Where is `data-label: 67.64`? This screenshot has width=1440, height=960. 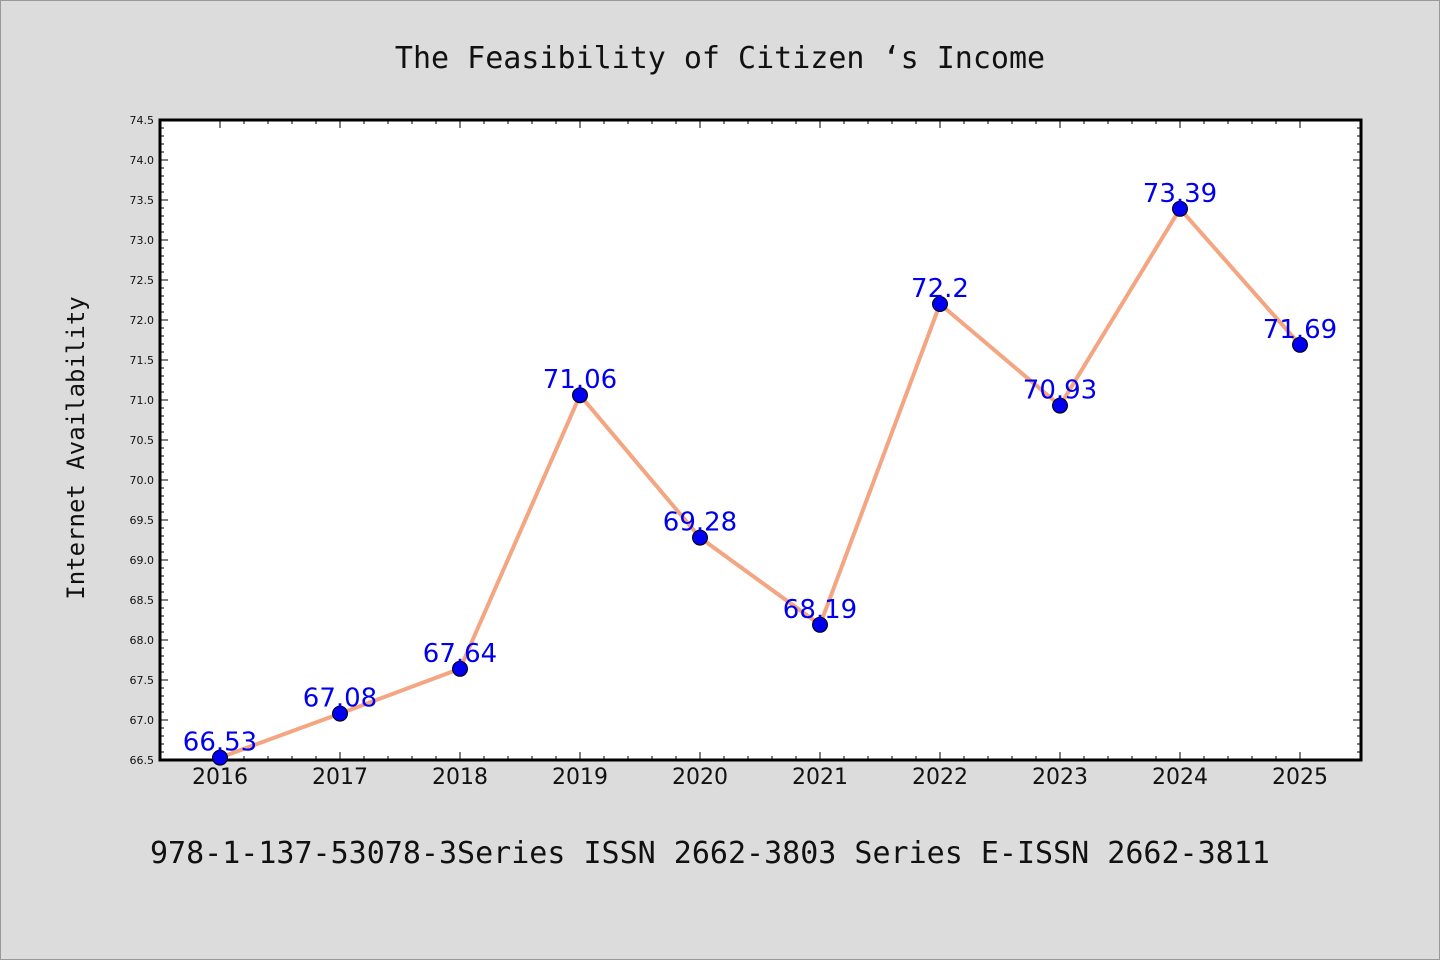 data-label: 67.64 is located at coordinates (460, 654).